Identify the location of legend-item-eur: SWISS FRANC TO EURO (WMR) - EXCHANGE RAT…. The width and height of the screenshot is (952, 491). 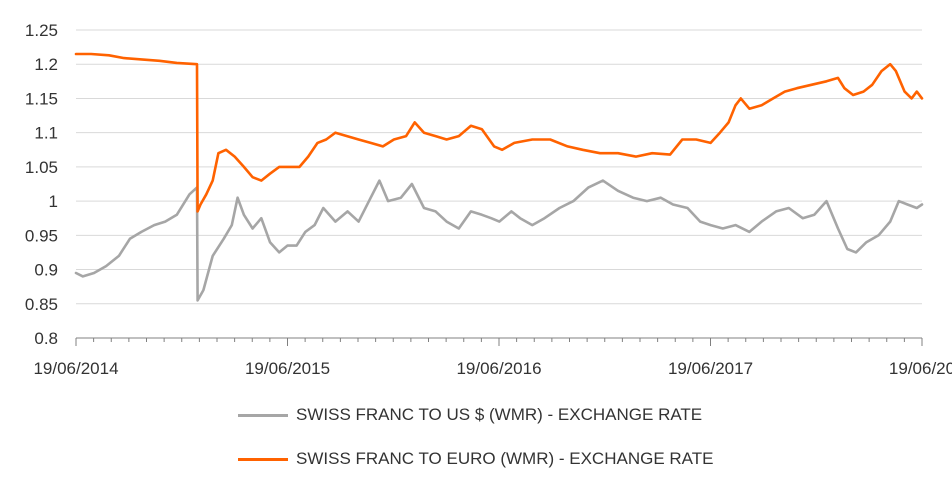
(475, 459).